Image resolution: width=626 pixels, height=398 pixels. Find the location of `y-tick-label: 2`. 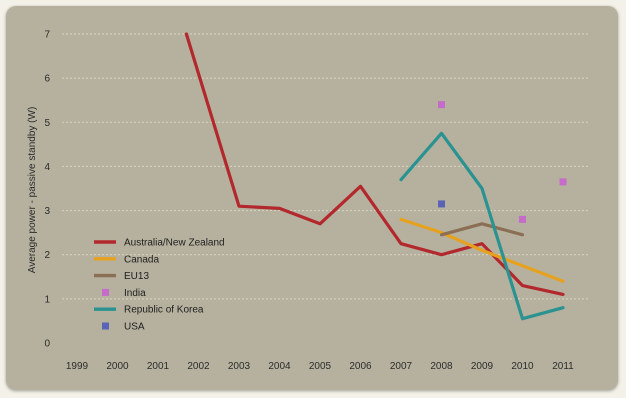

y-tick-label: 2 is located at coordinates (47, 255).